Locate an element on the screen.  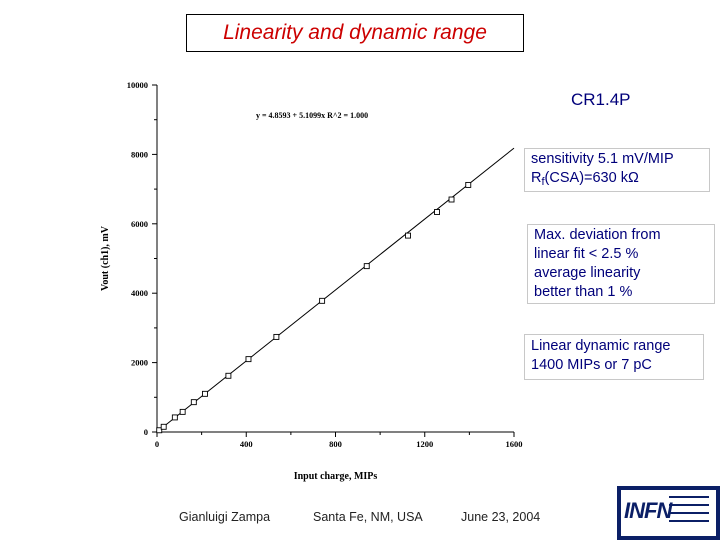
y-tick-label: 0 is located at coordinates (146, 432).